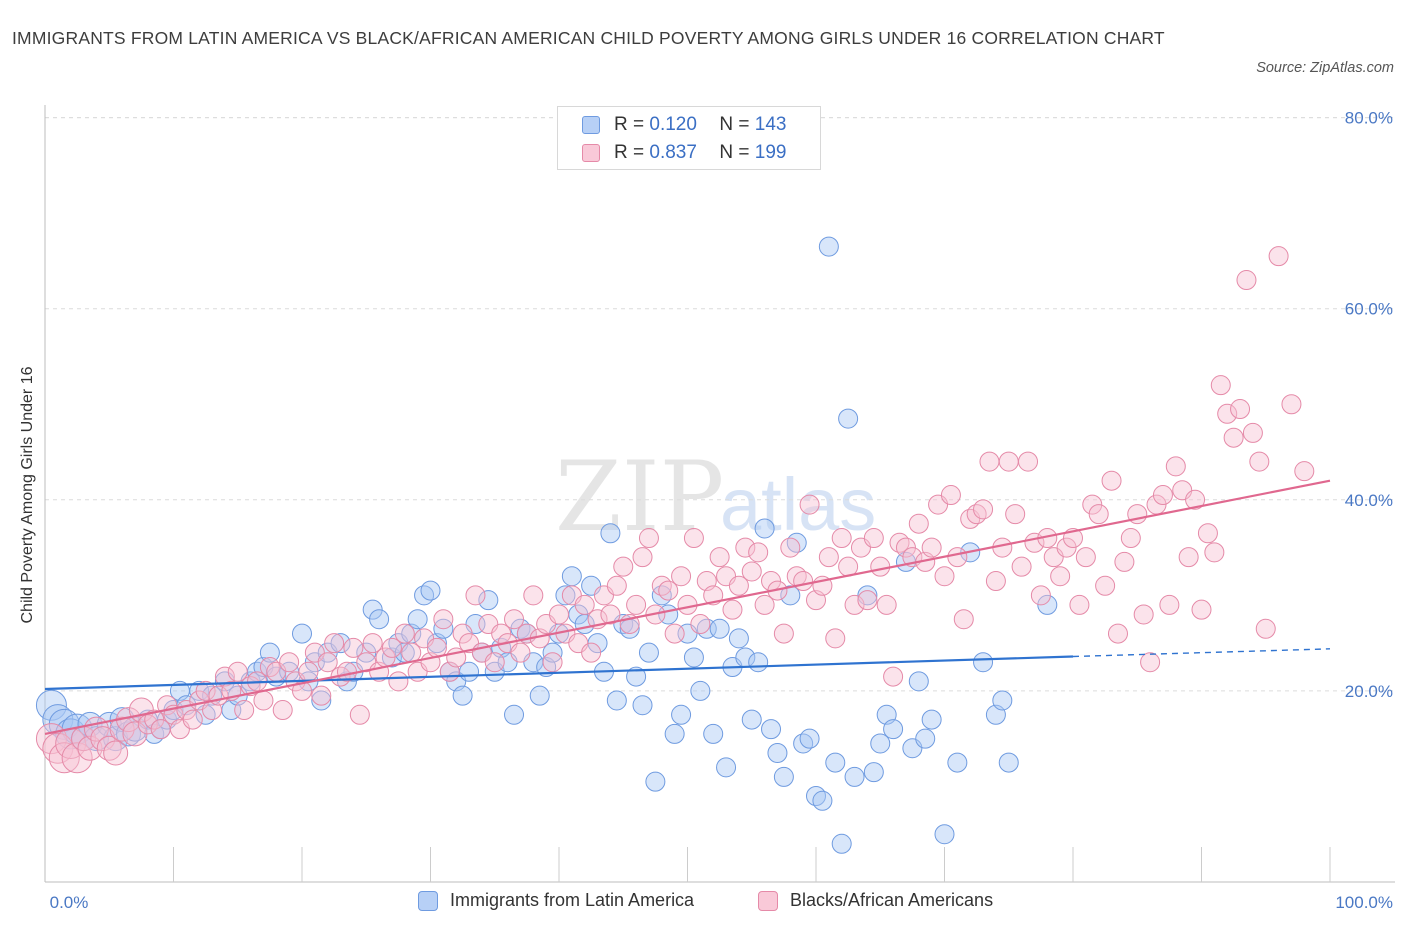 The height and width of the screenshot is (930, 1406). I want to click on legend-r-label: R =, so click(632, 152).